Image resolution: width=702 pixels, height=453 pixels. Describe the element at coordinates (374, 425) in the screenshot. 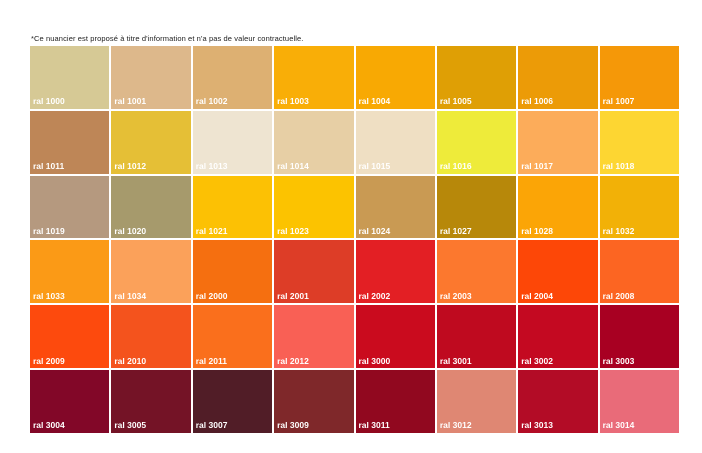

I see `swatch-label: ral 3011` at that location.